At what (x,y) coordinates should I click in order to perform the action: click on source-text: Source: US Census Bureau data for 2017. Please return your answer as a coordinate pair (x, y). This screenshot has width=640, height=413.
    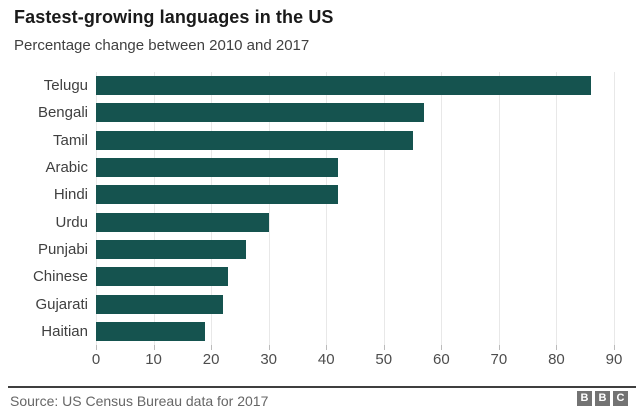
    Looking at the image, I should click on (139, 401).